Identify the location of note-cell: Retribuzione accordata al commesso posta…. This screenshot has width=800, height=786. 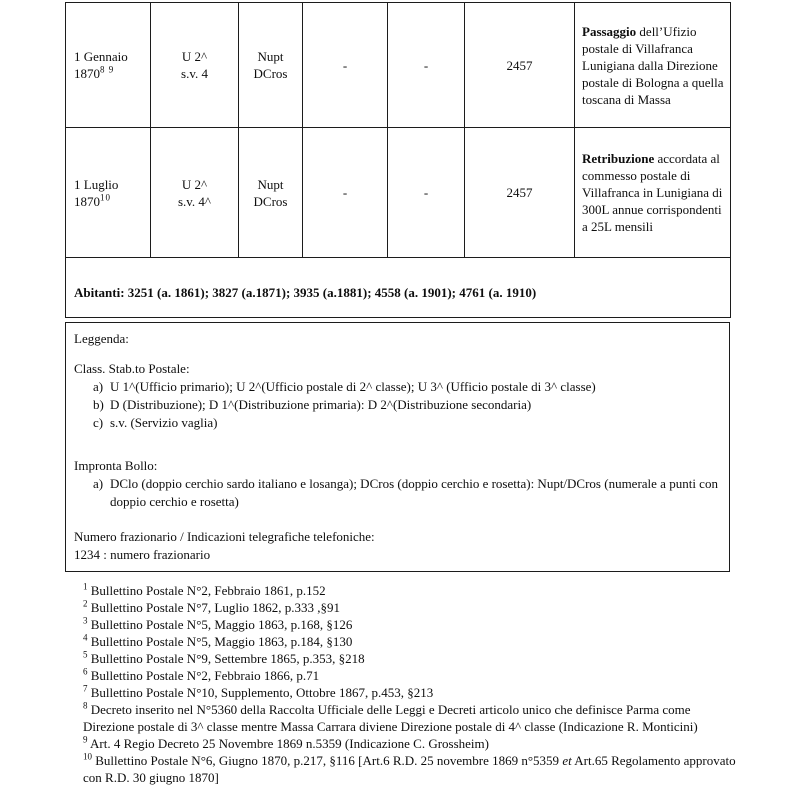
(652, 192).